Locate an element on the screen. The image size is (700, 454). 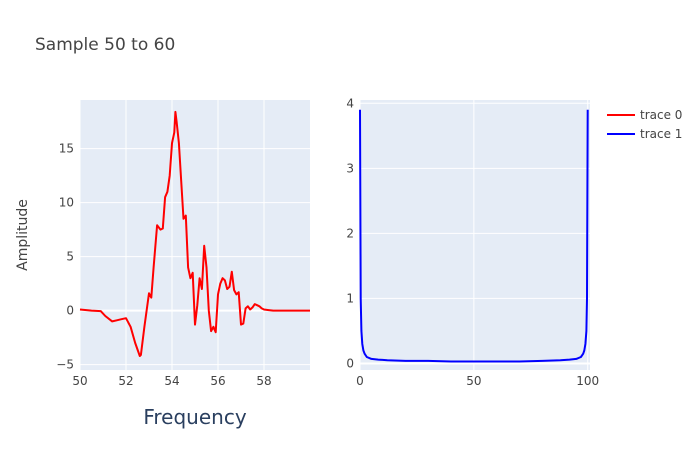
left-x-tick-label: 54 is located at coordinates (171, 381).